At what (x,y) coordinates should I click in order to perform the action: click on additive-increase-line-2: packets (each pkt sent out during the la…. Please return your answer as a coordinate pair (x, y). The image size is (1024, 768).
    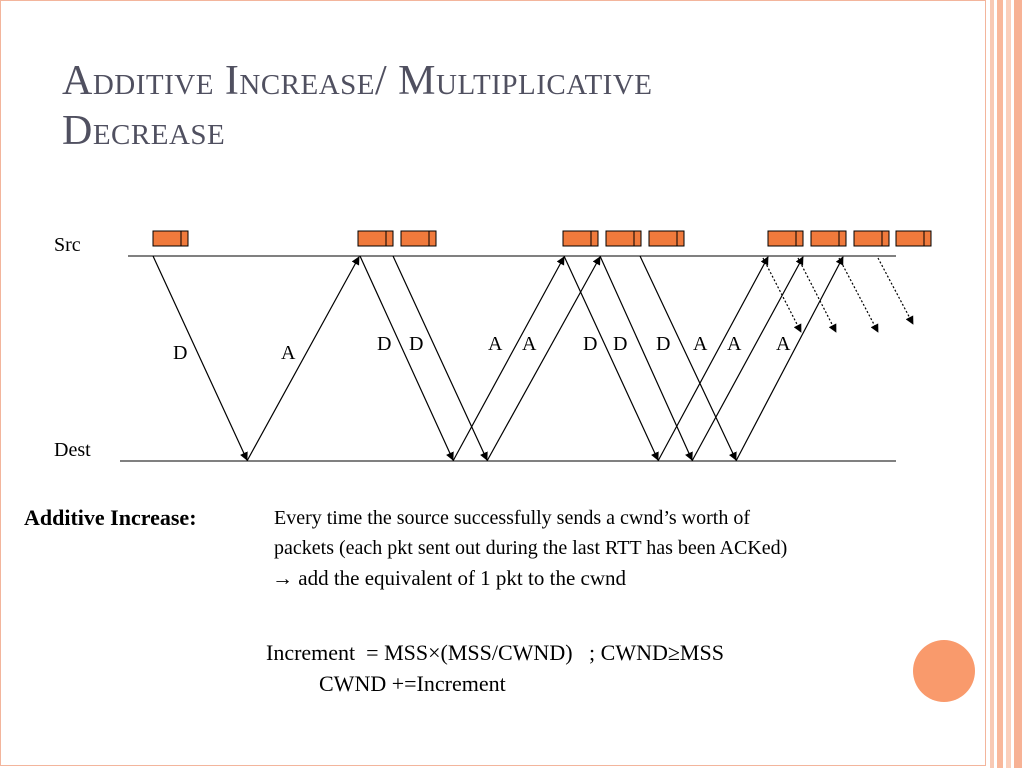
    Looking at the image, I should click on (531, 548).